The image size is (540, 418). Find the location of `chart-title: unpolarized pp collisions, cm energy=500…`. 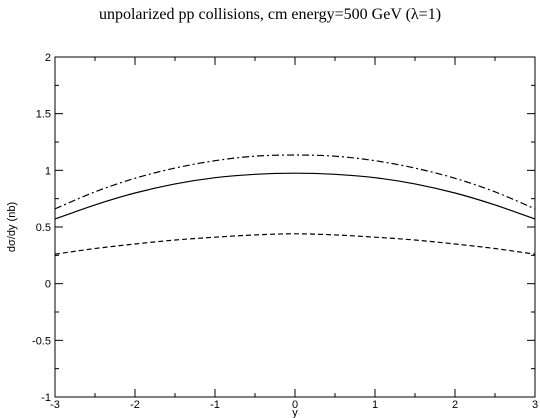

chart-title: unpolarized pp collisions, cm energy=500… is located at coordinates (270, 14).